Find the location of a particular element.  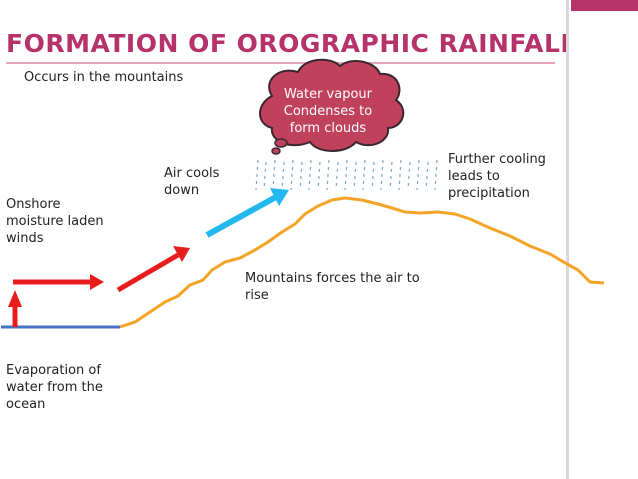

label-line: rise is located at coordinates (257, 295).